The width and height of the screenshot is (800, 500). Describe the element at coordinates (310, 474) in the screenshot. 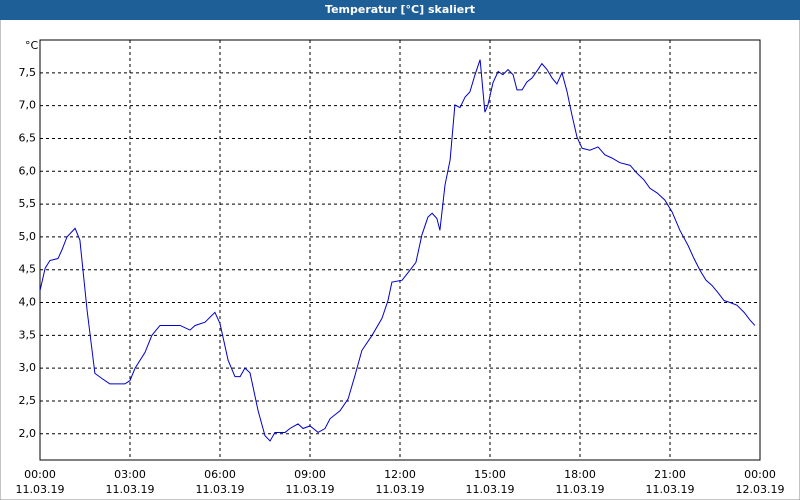

I see `x-tick-label: 09:00` at that location.